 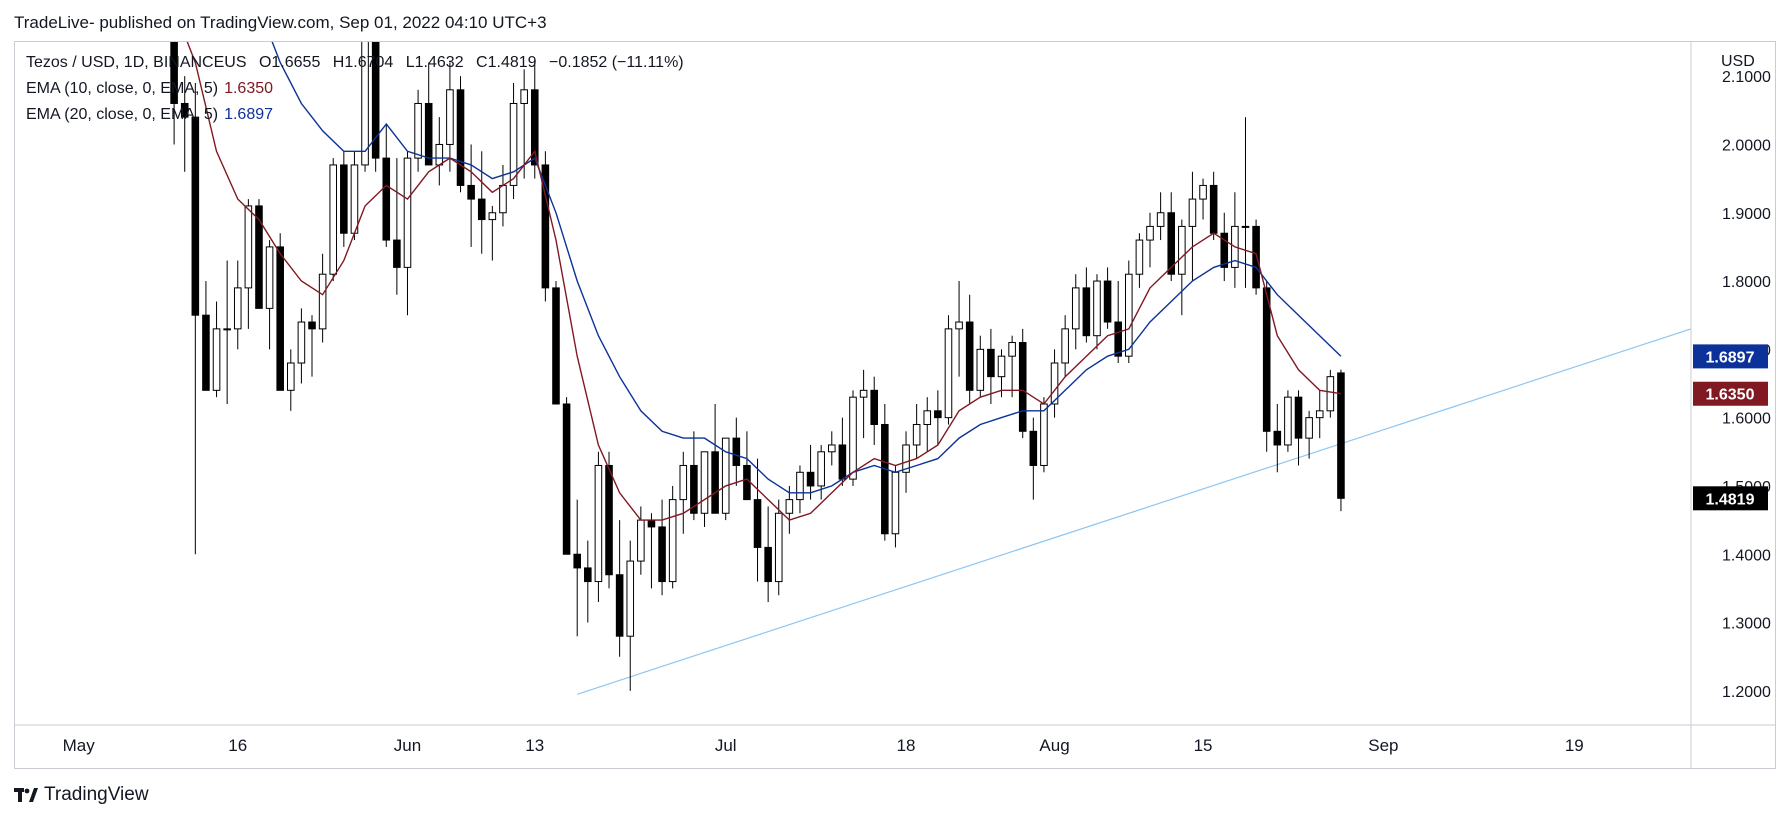 I want to click on time-tick-label: 16, so click(x=237, y=745).